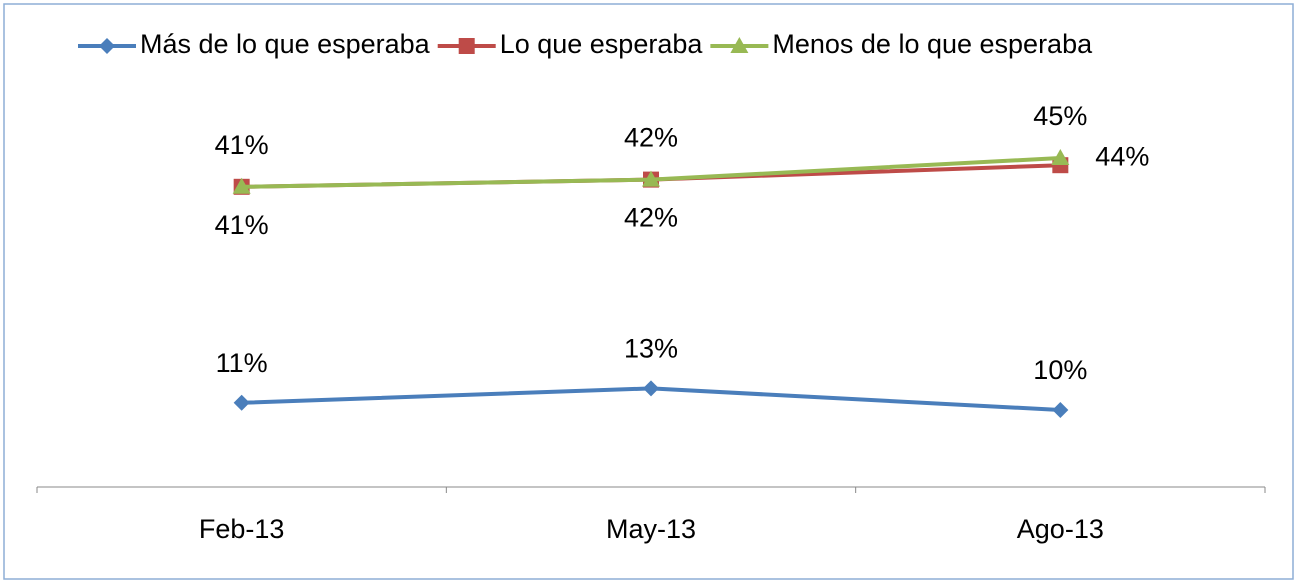  Describe the element at coordinates (285, 44) in the screenshot. I see `legend-label: Más de lo que esperaba` at that location.